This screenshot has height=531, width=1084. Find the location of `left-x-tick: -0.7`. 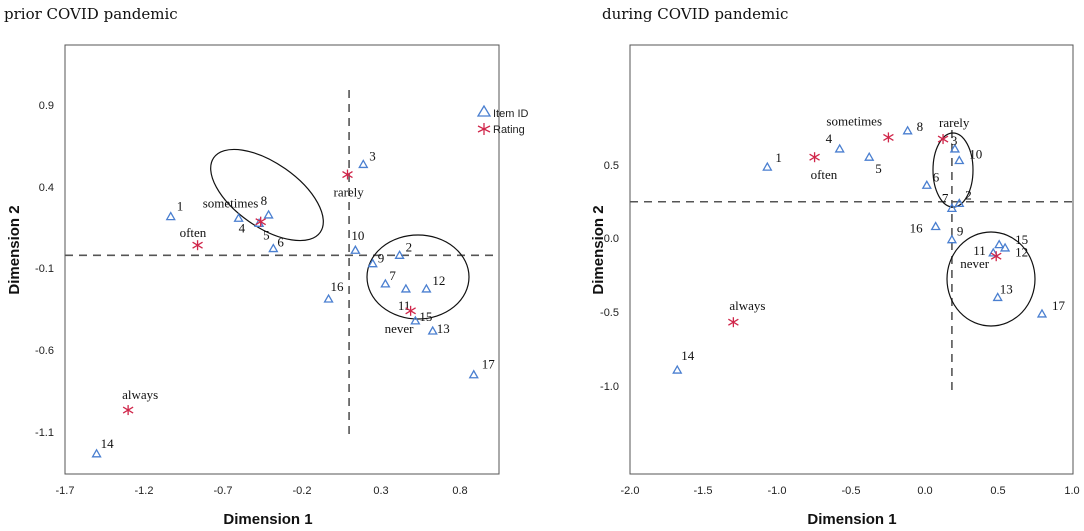

left-x-tick: -0.7 is located at coordinates (223, 491).